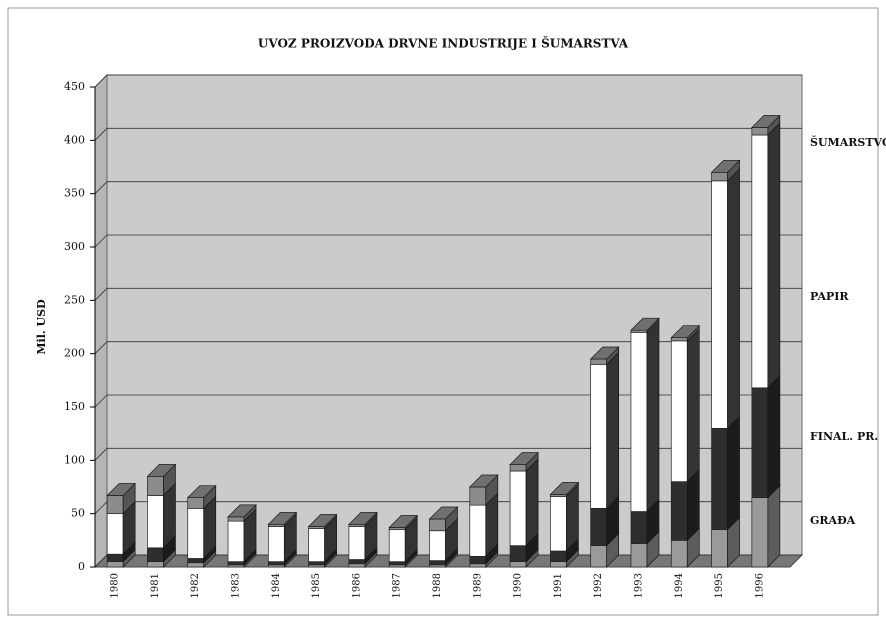 Image resolution: width=886 pixels, height=623 pixels. I want to click on x-tick-label: 1983, so click(236, 585).